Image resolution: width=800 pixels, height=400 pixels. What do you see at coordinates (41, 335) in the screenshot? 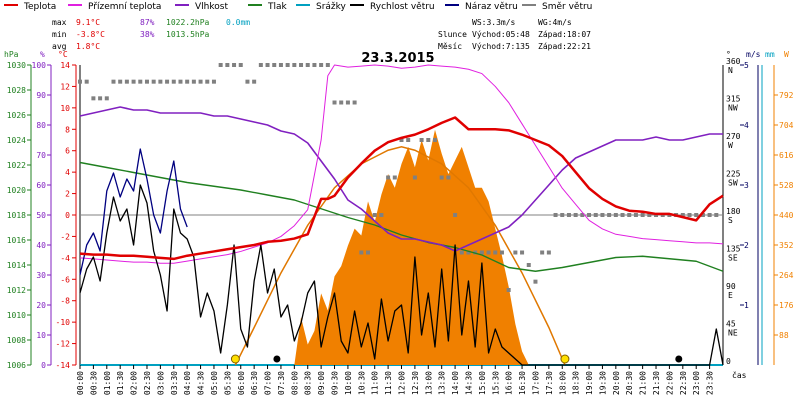
I see `humidity-tick-label: 10` at bounding box center [41, 335].